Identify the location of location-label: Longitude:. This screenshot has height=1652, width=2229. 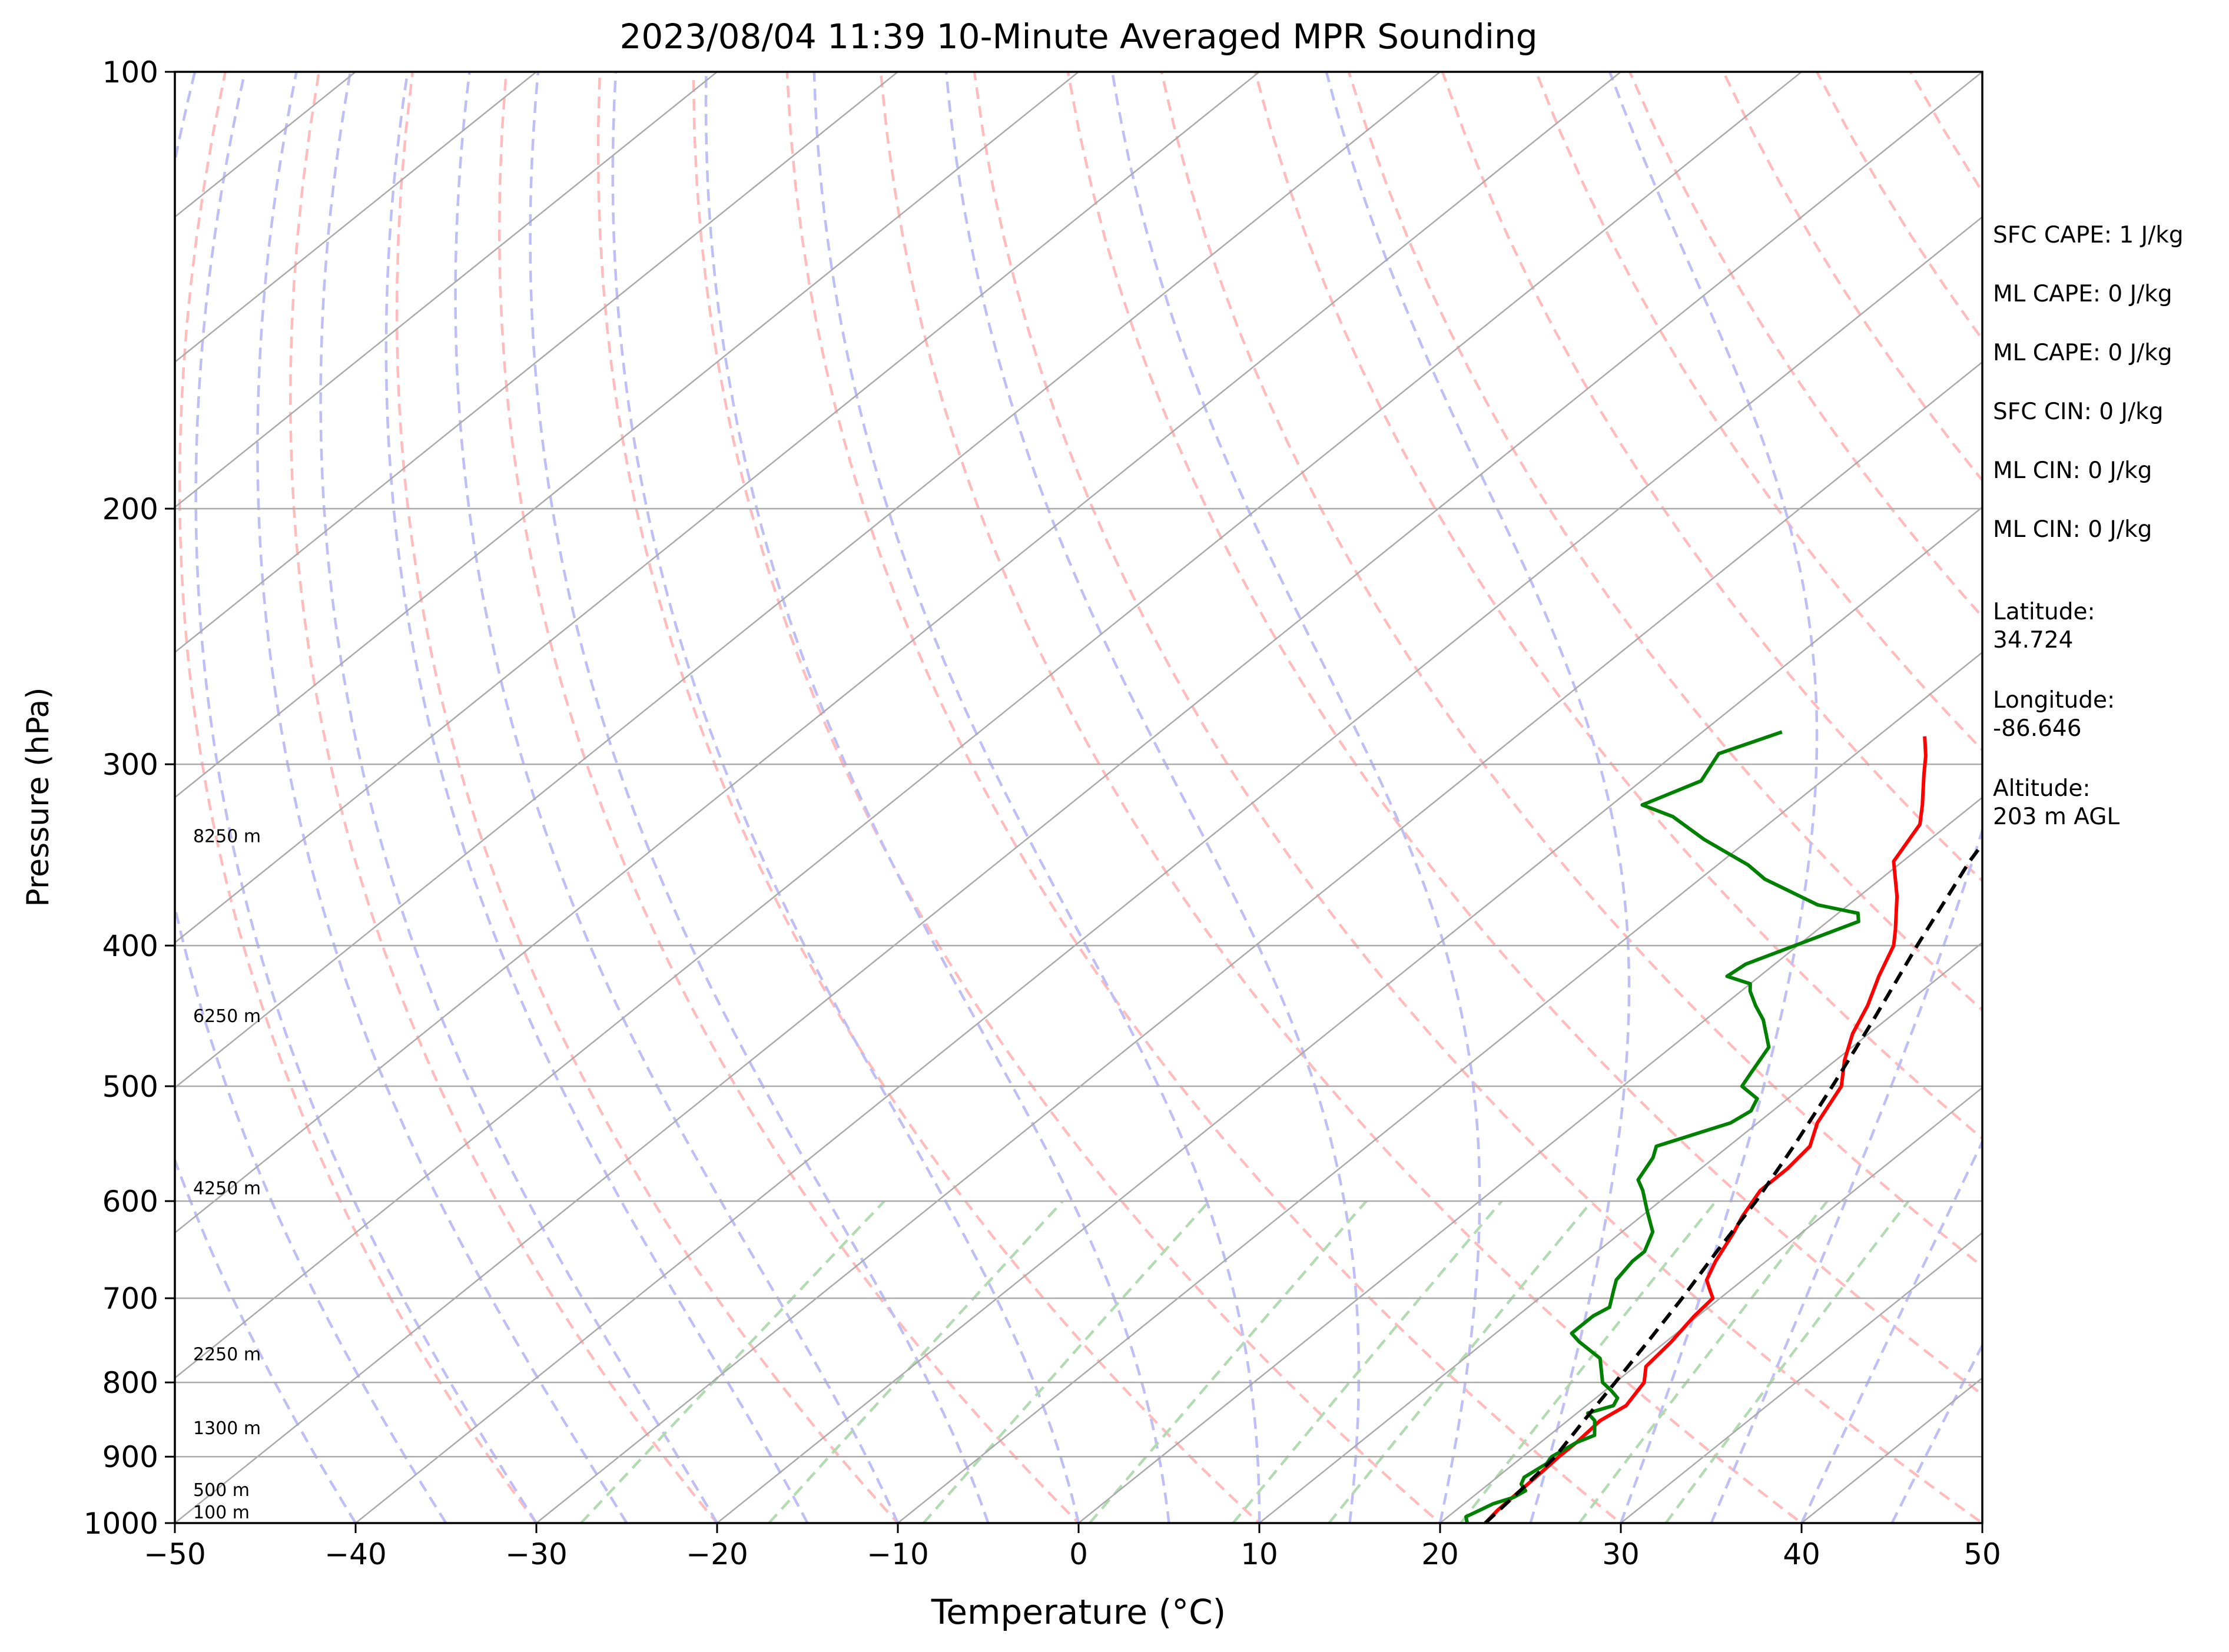
(2054, 700).